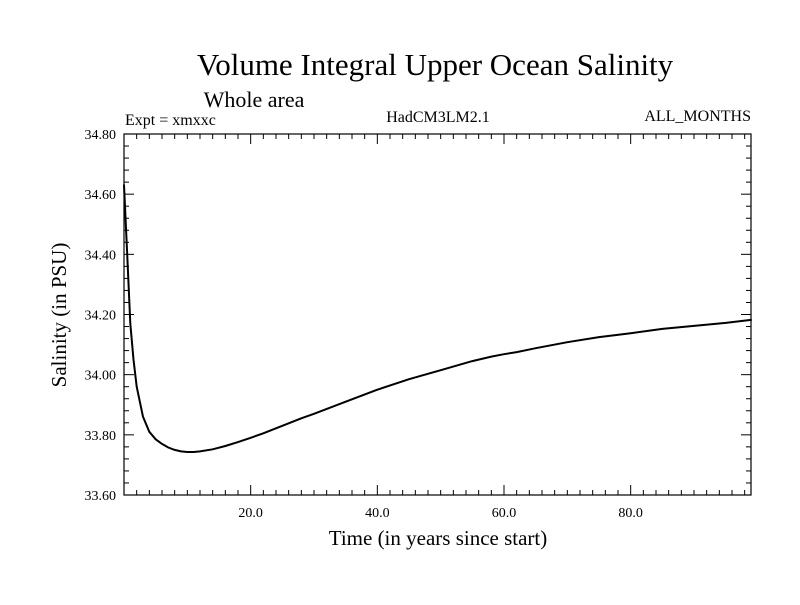  Describe the element at coordinates (438, 117) in the screenshot. I see `model-label: HadCM3LM2.1` at that location.